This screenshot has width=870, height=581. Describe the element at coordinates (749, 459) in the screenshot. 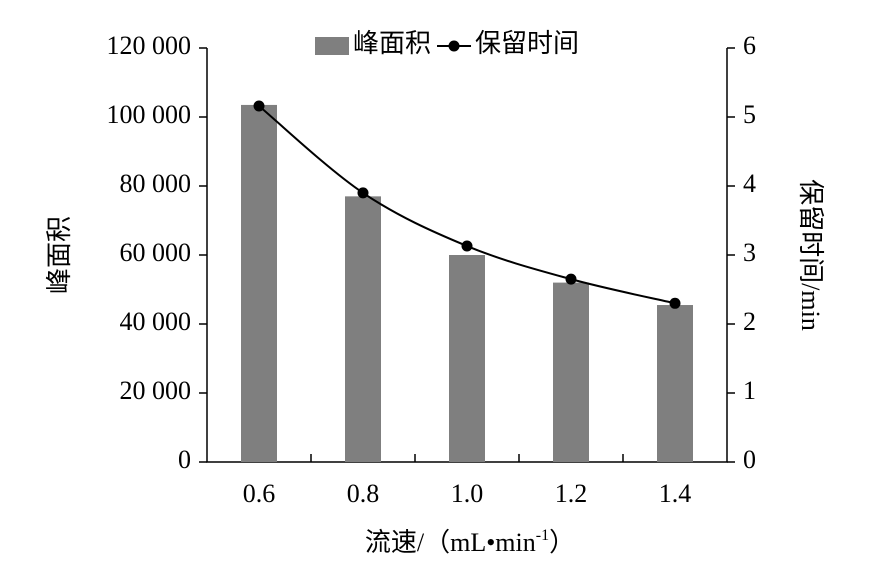

I see `y2-tick-label: 0` at that location.